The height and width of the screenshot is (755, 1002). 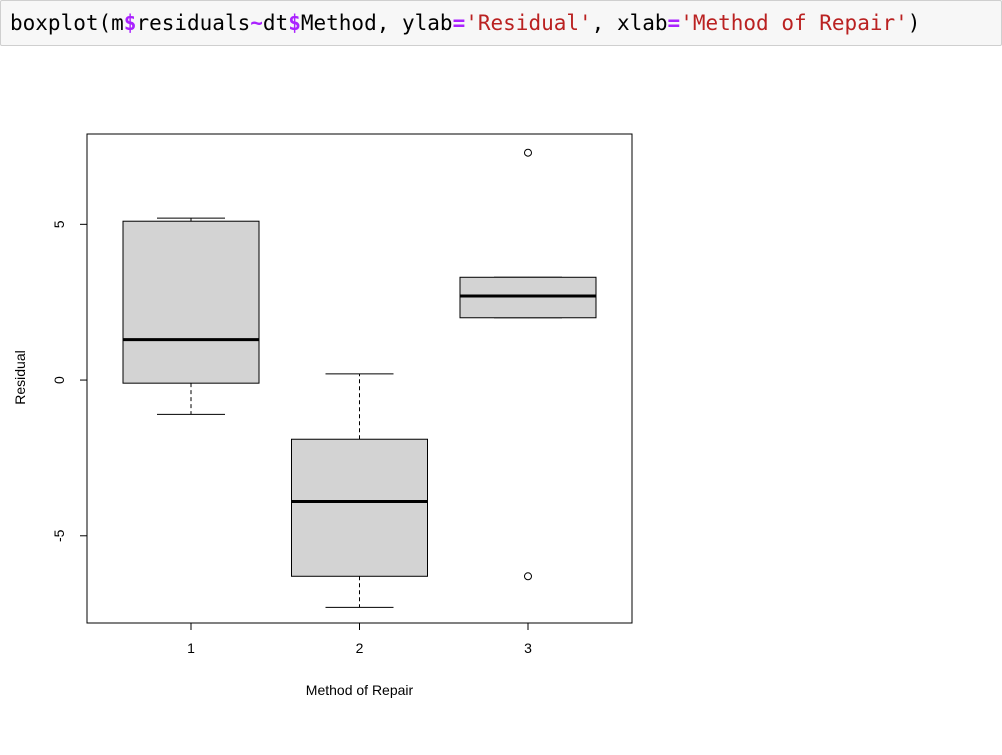 I want to click on code-token-plain: ), so click(x=914, y=23).